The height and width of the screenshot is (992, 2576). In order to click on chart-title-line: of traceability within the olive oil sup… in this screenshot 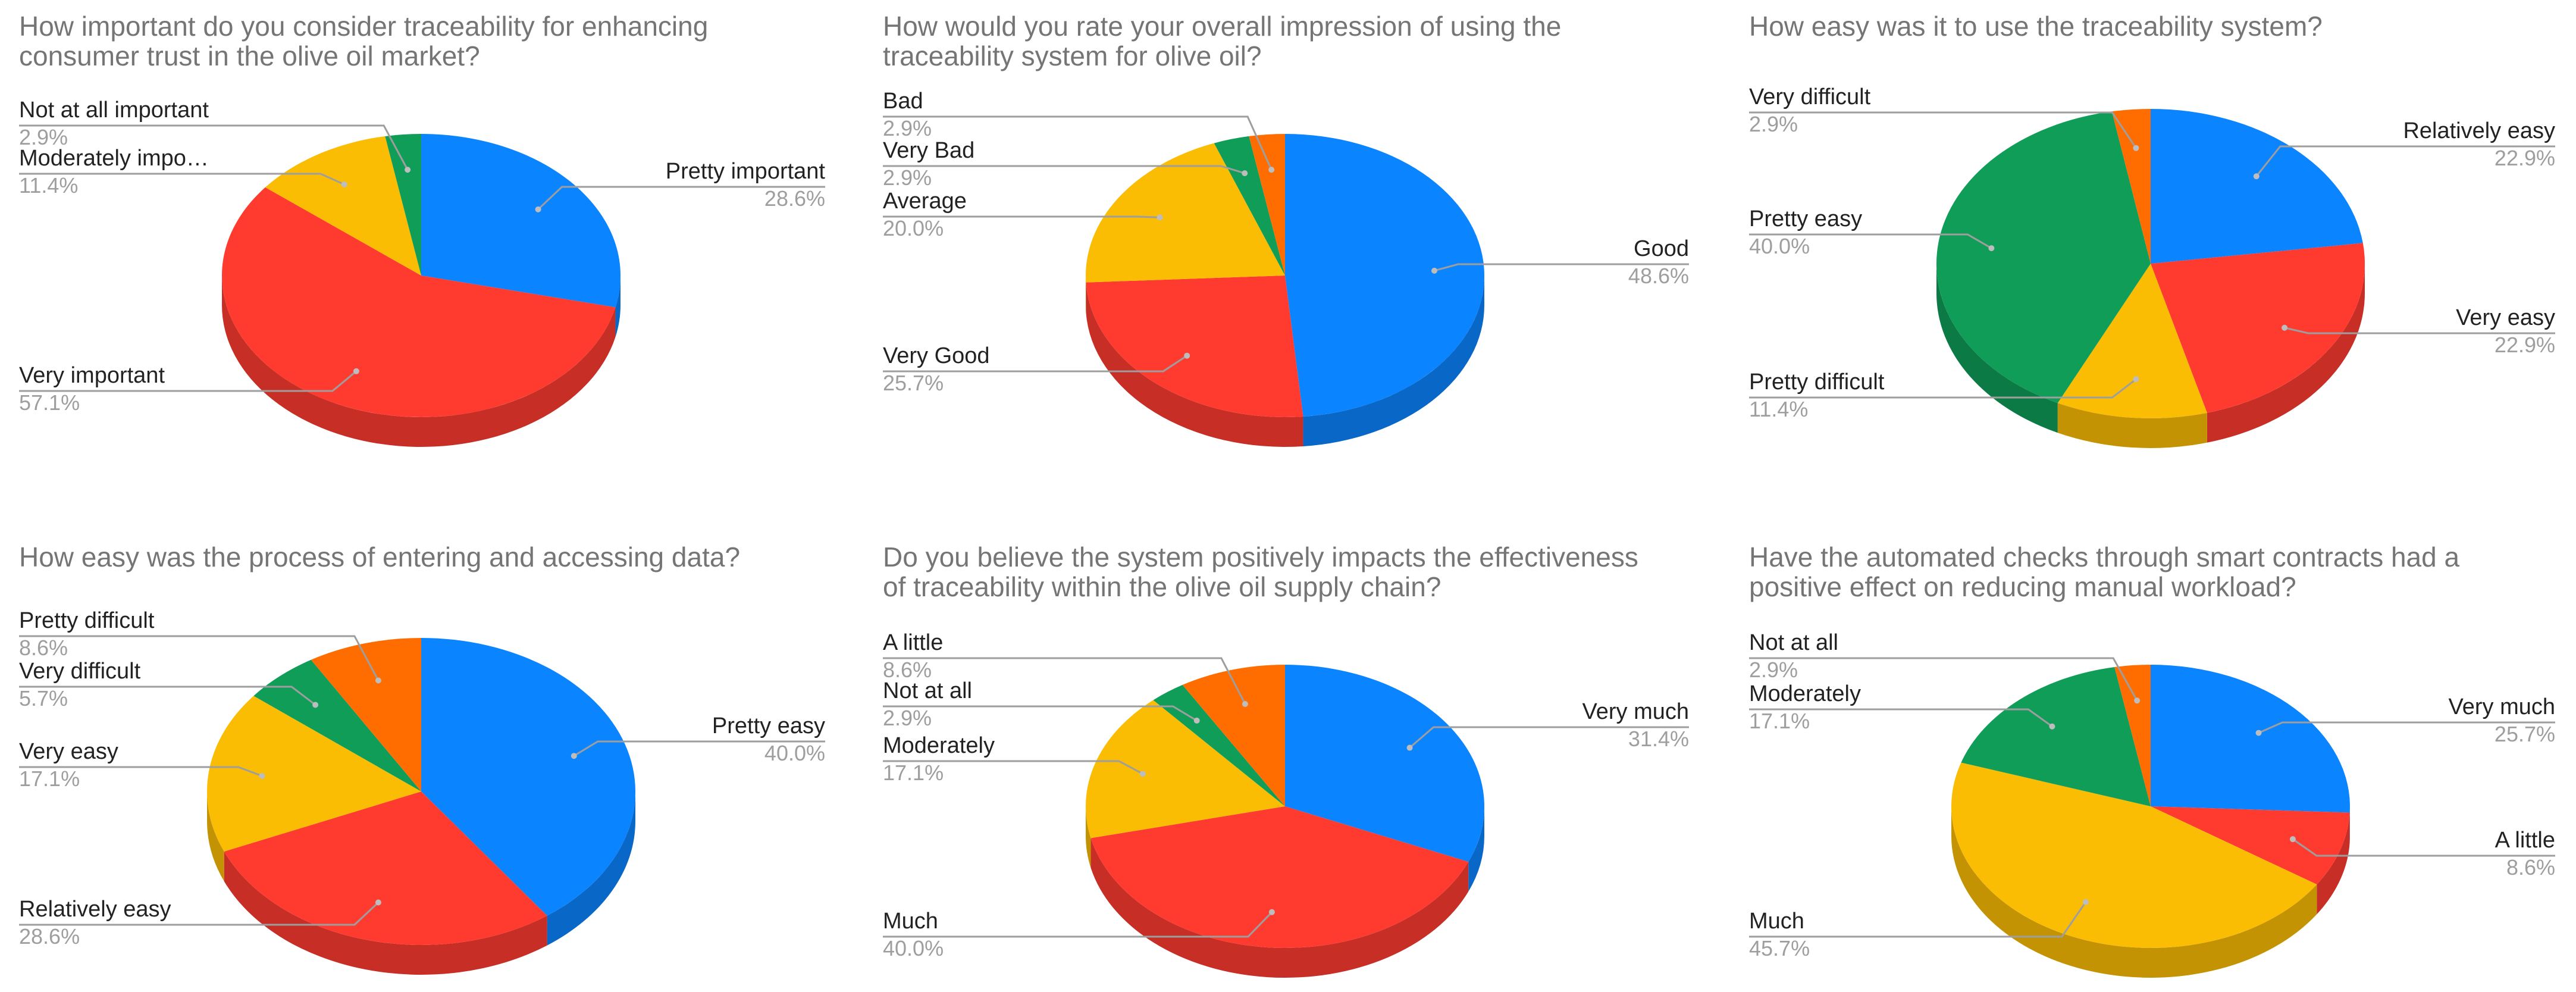, I will do `click(1162, 586)`.